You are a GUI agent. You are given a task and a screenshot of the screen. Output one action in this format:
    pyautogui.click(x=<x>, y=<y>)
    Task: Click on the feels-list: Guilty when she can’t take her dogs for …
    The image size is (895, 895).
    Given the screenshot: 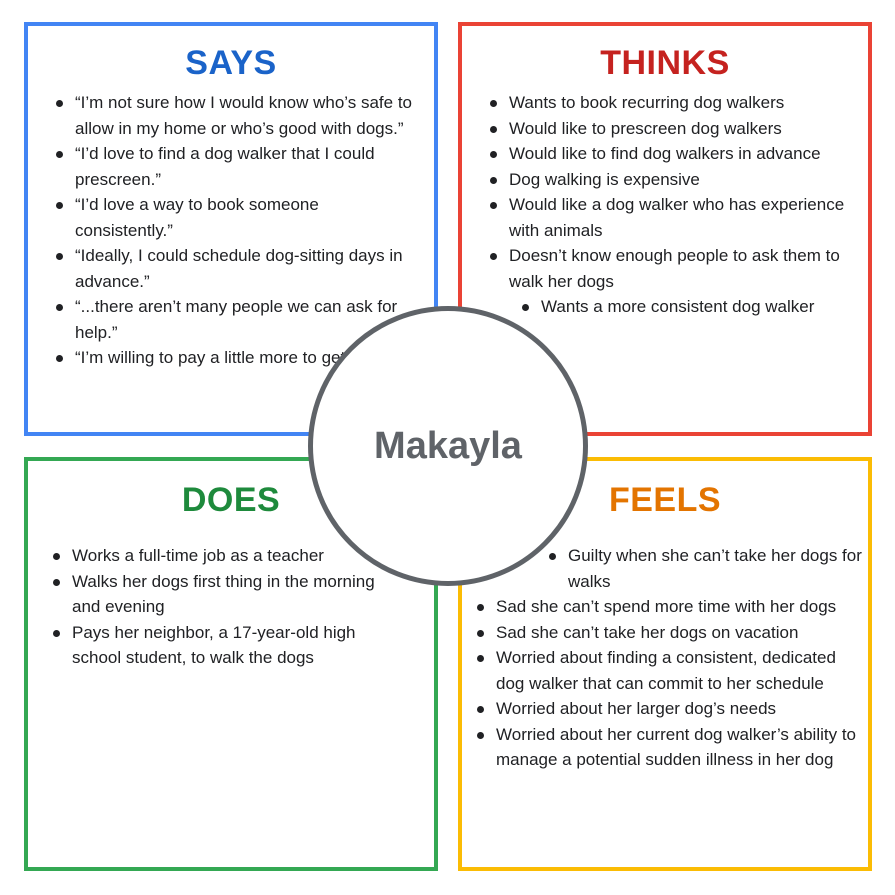 What is the action you would take?
    pyautogui.click(x=671, y=658)
    